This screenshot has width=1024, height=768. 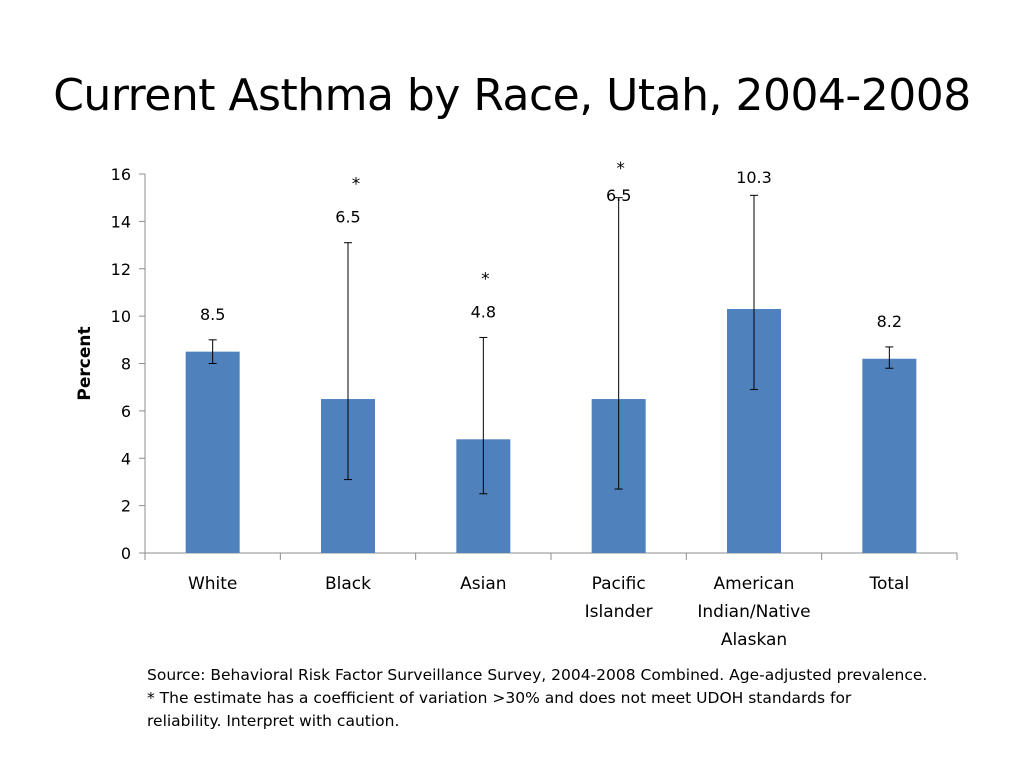 I want to click on y-tick-label: 14, so click(x=121, y=221).